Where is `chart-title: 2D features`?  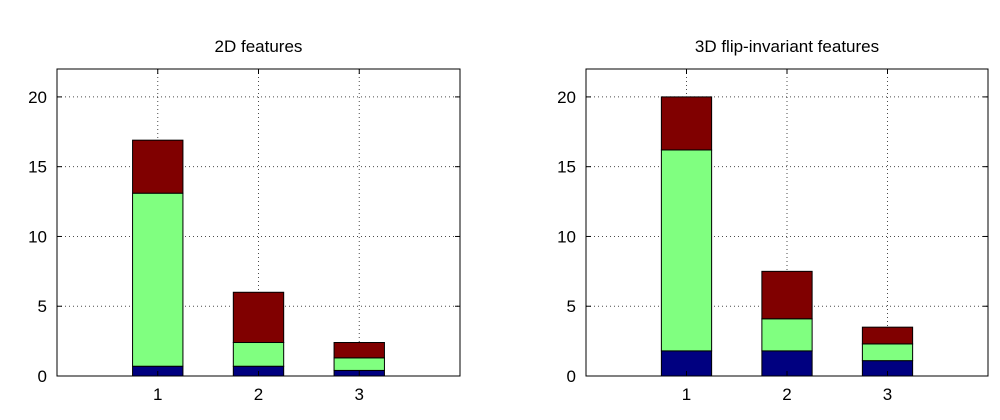 chart-title: 2D features is located at coordinates (259, 46).